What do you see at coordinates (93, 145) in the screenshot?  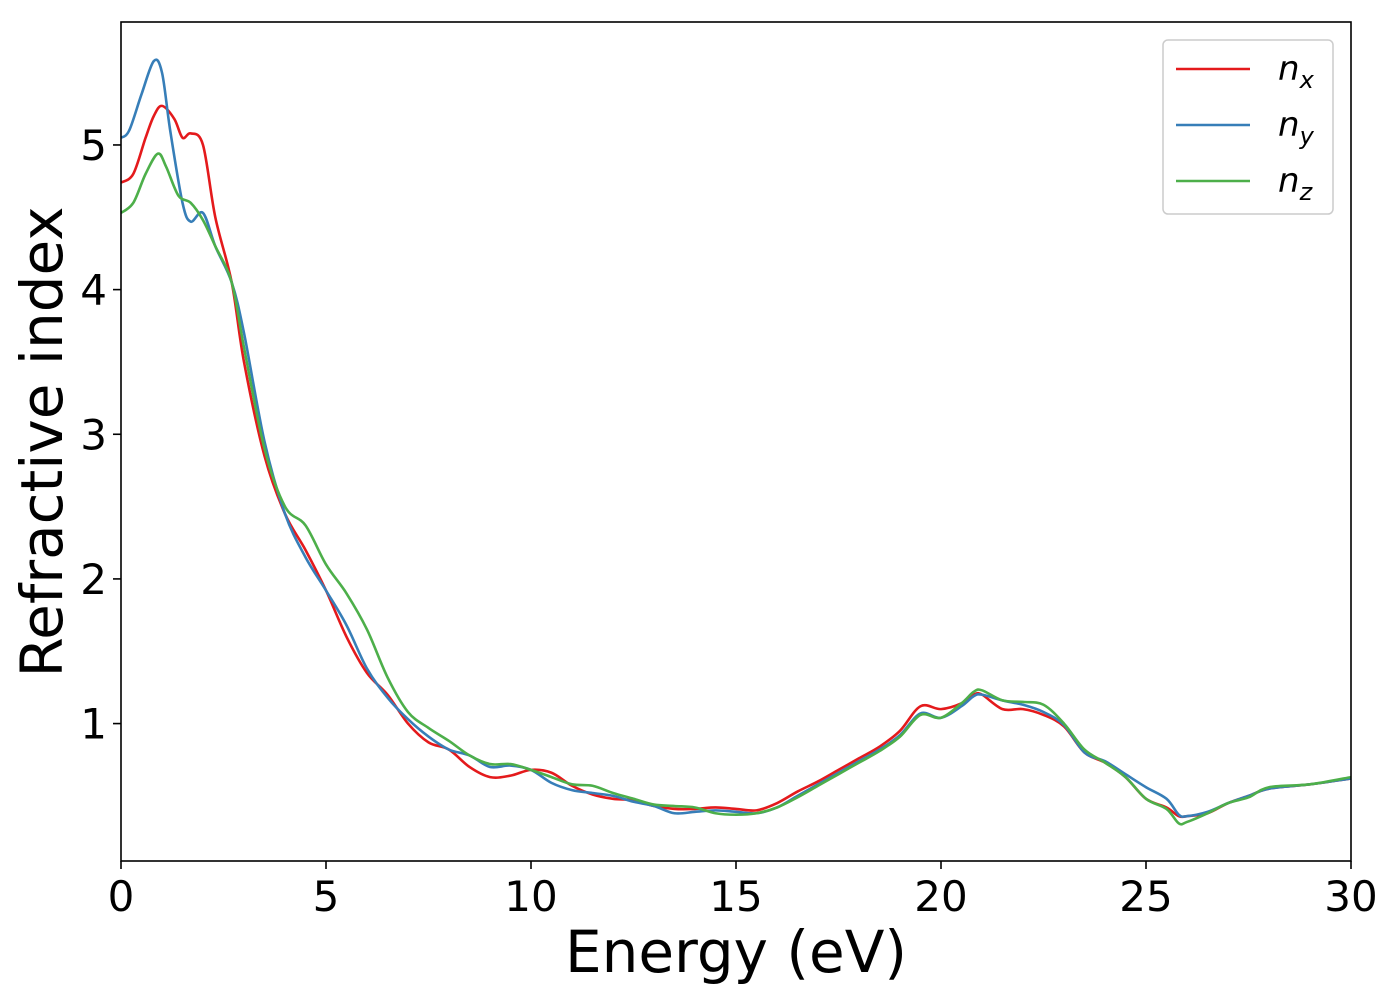 I see `y-tick-label: 5` at bounding box center [93, 145].